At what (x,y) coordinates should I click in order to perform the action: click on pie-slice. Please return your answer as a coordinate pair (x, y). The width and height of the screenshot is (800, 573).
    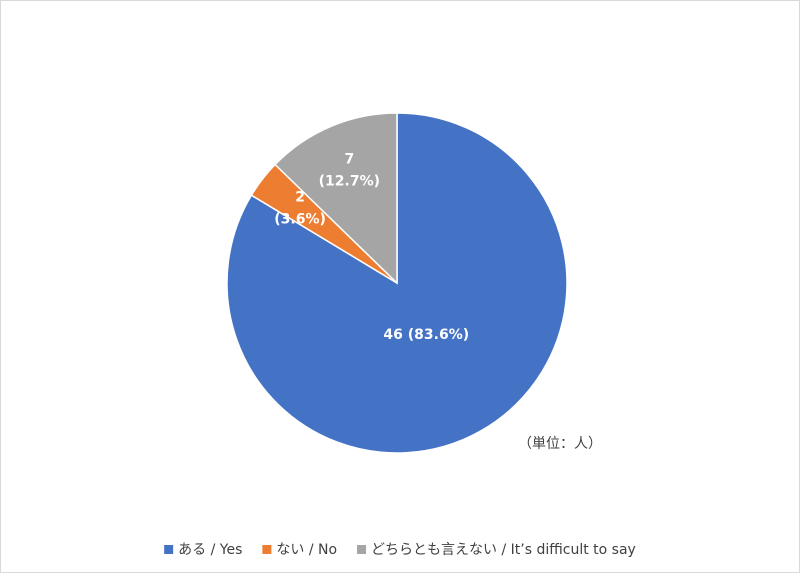
    Looking at the image, I should click on (336, 198).